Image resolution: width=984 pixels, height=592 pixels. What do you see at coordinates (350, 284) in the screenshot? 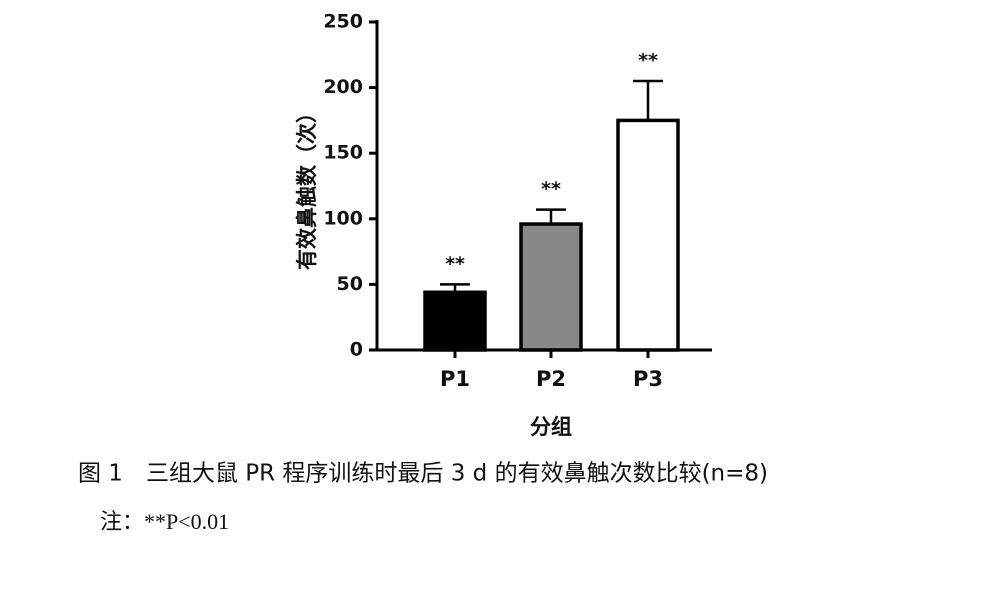
I see `y-tick-label: 50` at bounding box center [350, 284].